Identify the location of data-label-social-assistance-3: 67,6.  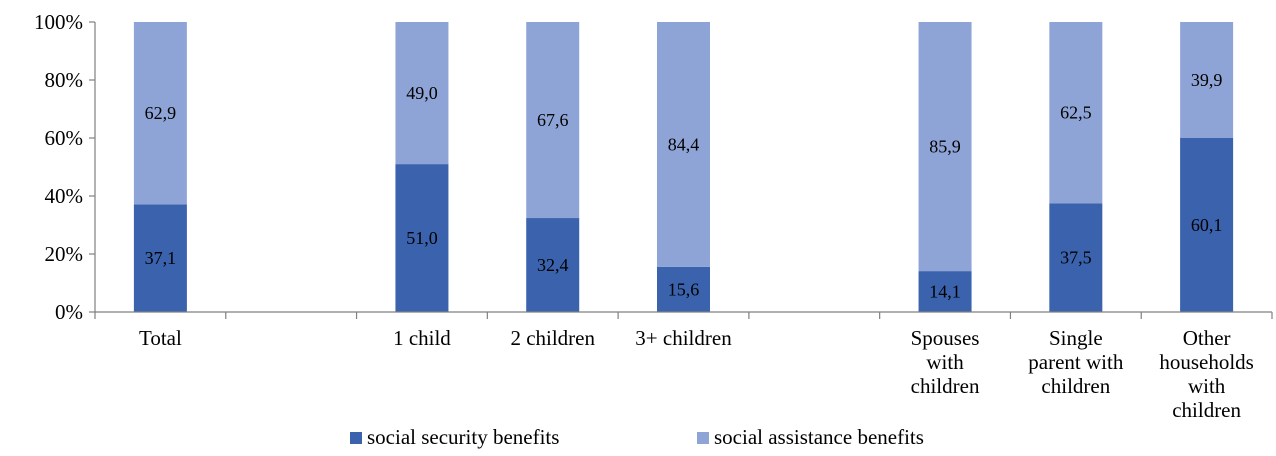
(553, 120).